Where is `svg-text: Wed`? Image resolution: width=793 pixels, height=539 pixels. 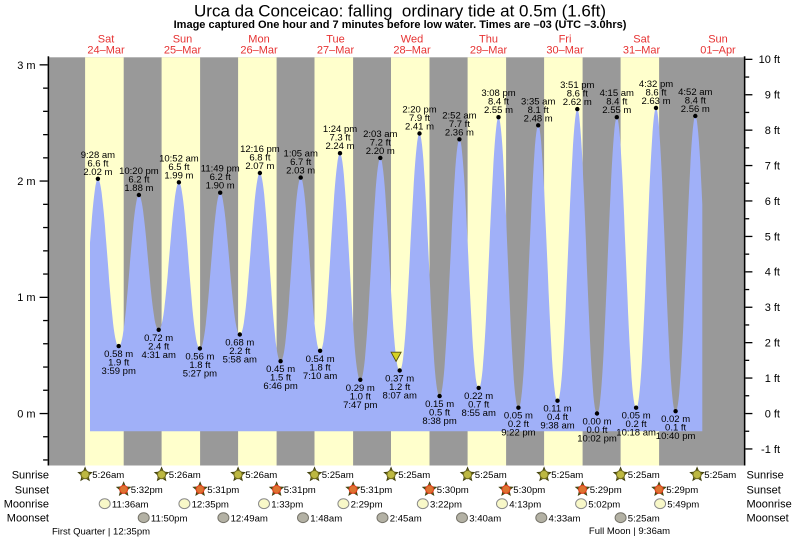
svg-text: Wed is located at coordinates (412, 39).